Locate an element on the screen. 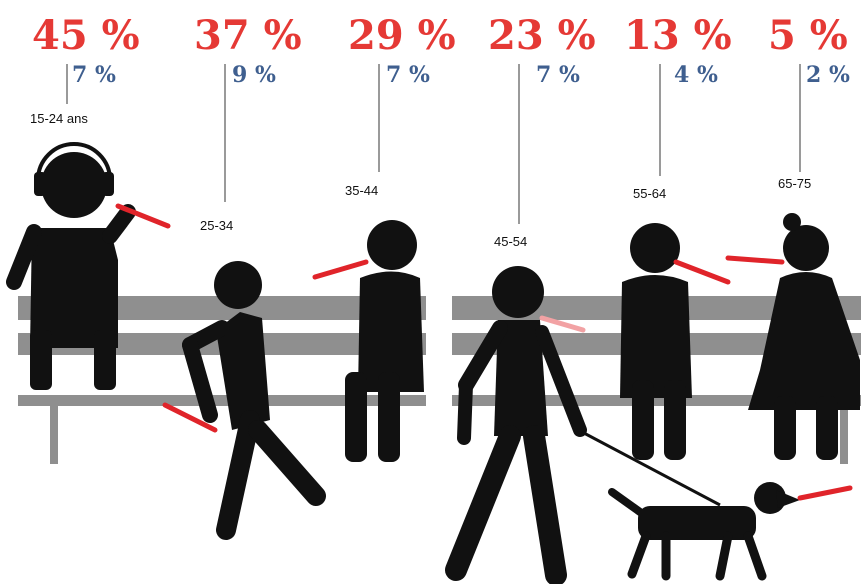  smoker-percent-35-44: 29 % is located at coordinates (402, 35).